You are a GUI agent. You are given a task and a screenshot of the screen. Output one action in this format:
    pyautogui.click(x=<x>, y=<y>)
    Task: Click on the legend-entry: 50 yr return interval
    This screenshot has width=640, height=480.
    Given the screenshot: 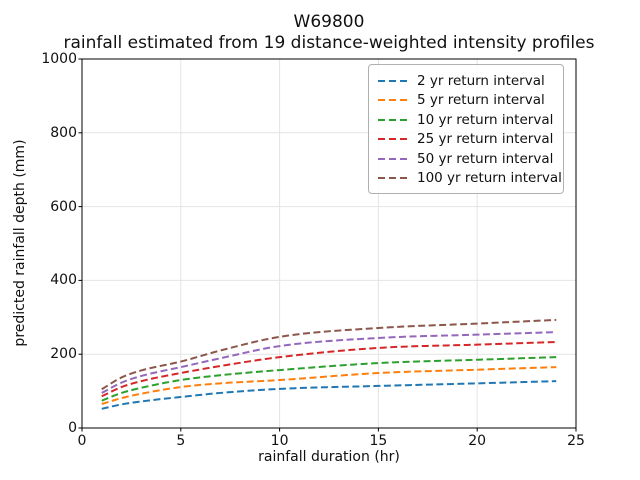 What is the action you would take?
    pyautogui.click(x=467, y=159)
    